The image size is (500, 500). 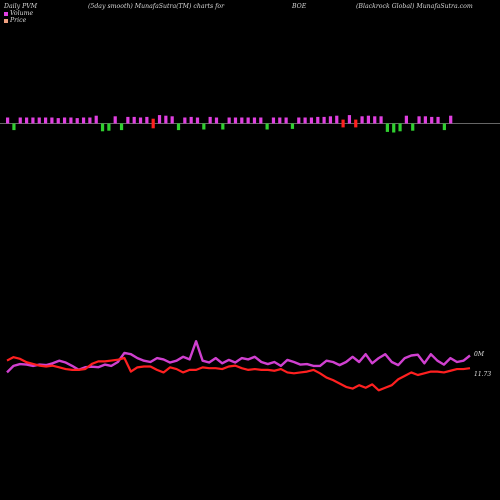 I want to click on header-period: Daily PVM, so click(x=21, y=6).